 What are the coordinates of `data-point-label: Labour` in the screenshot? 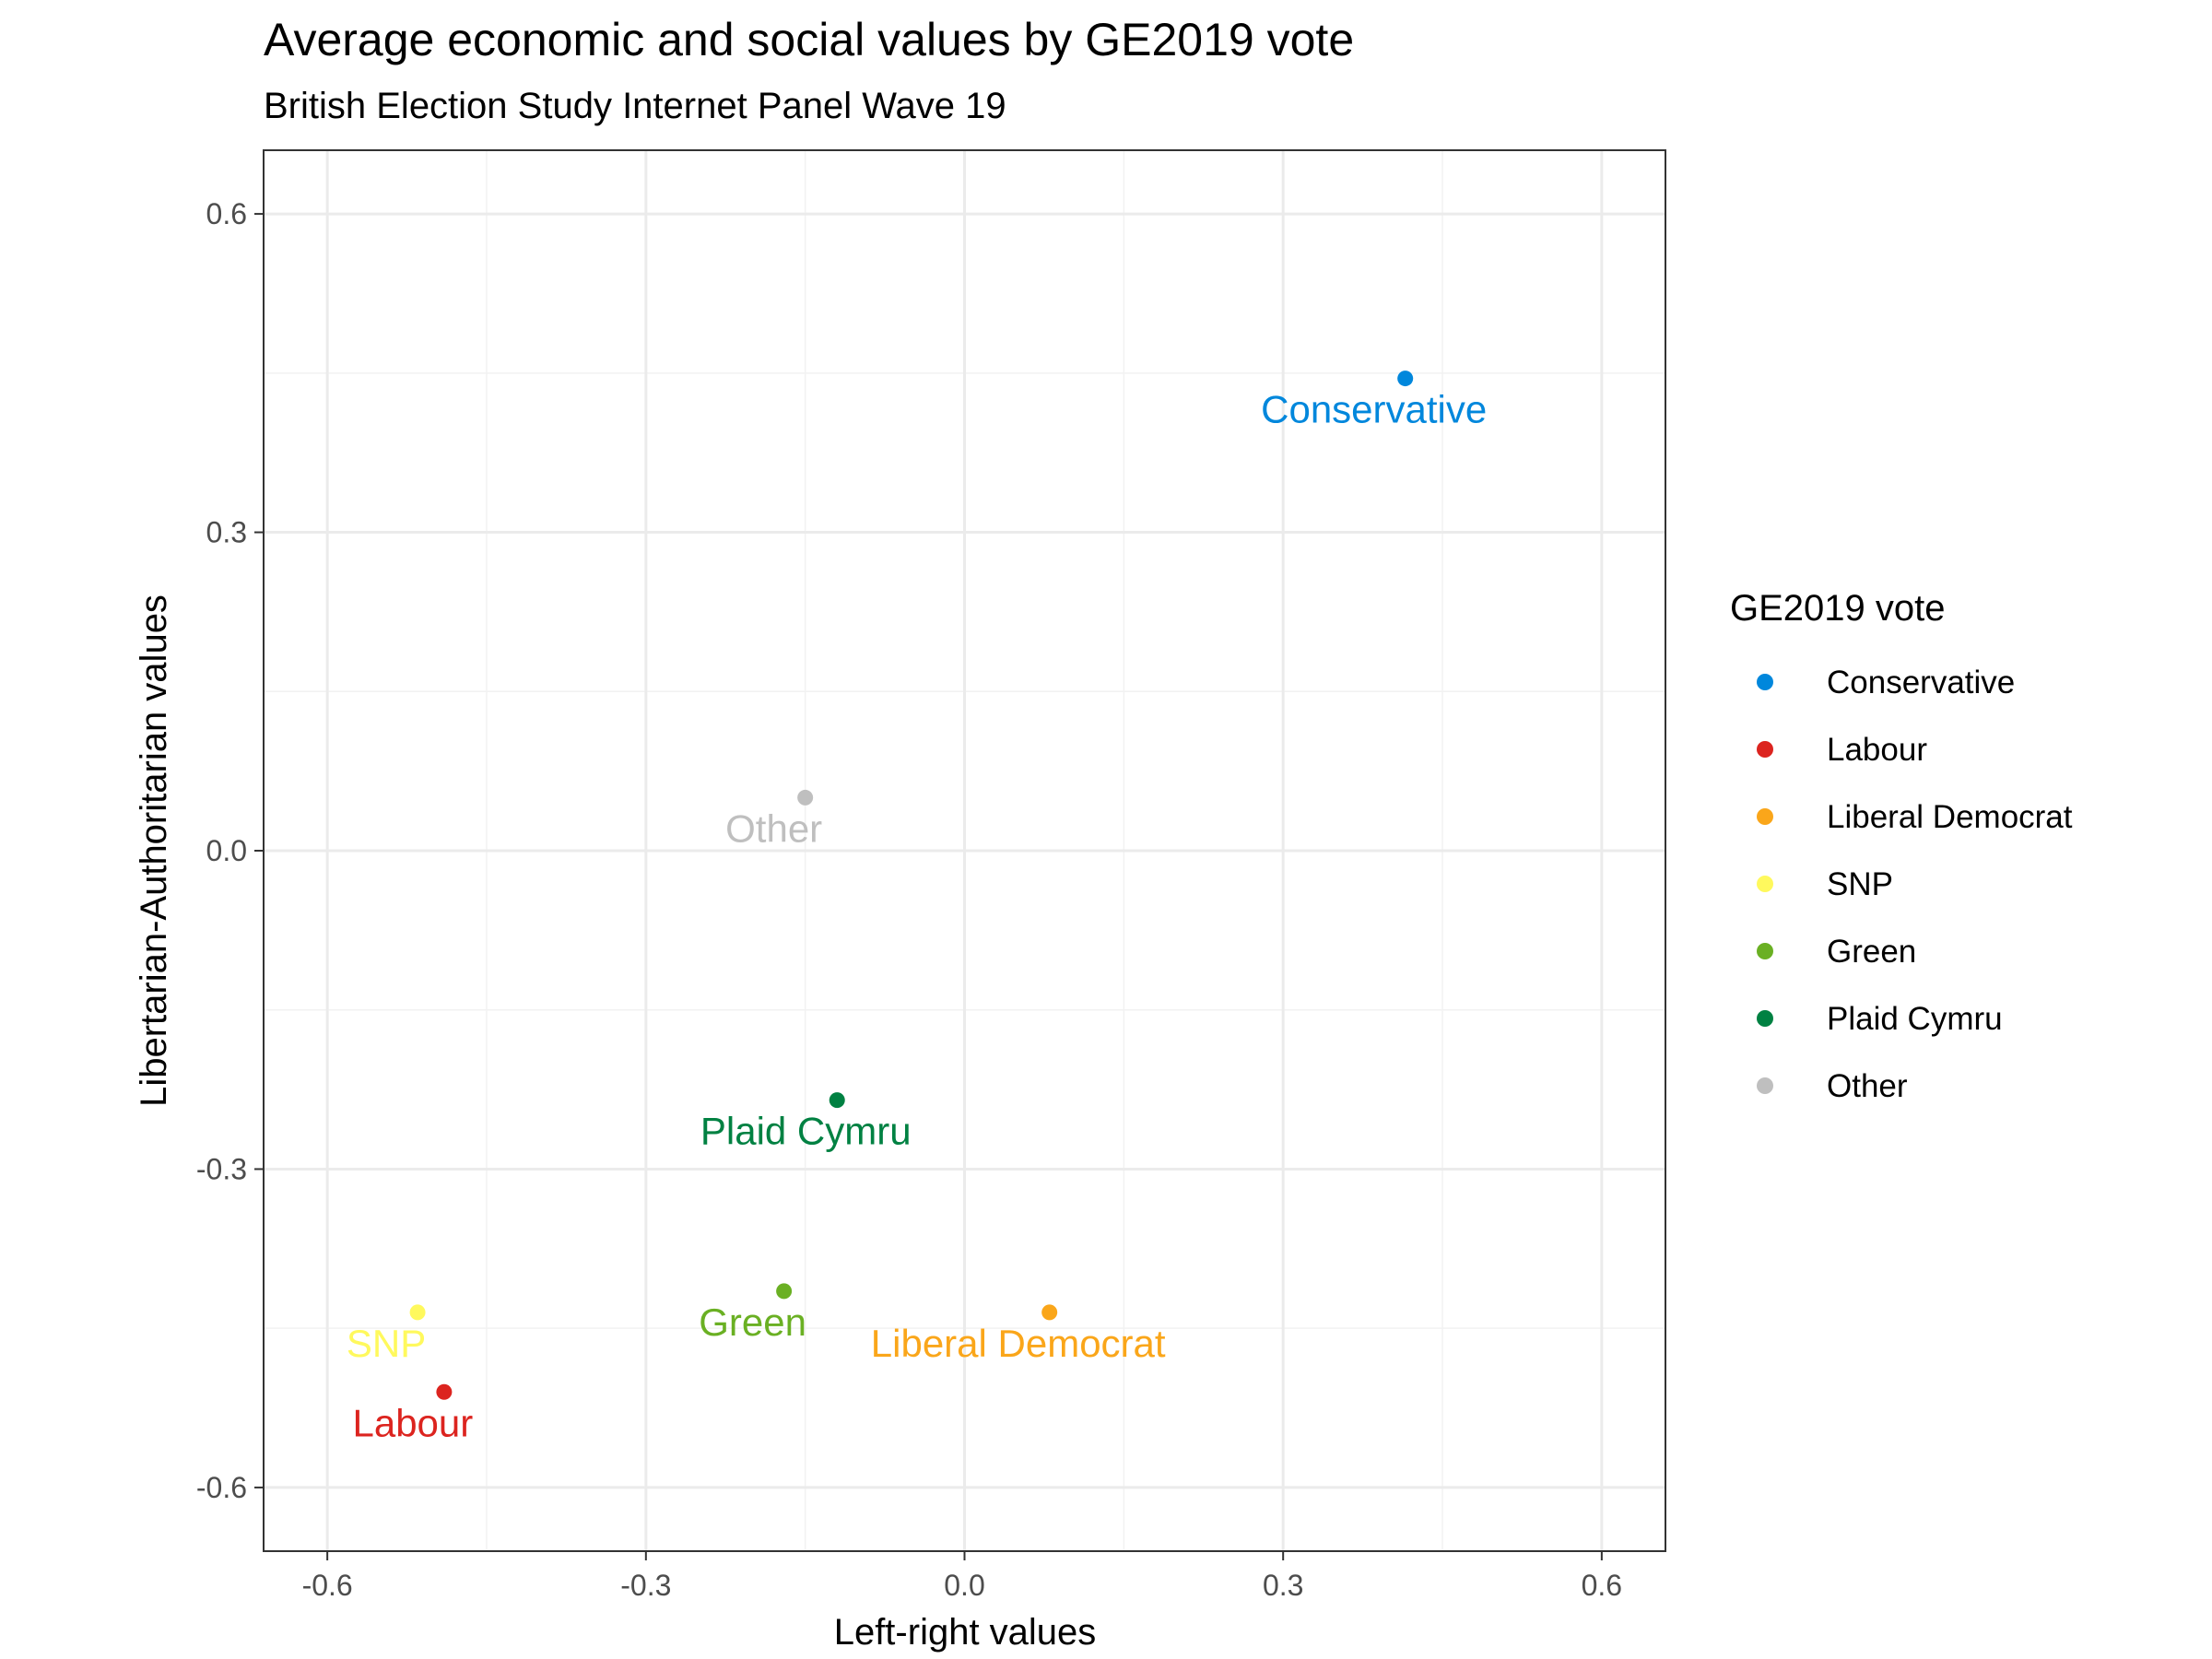 It's located at (412, 1422).